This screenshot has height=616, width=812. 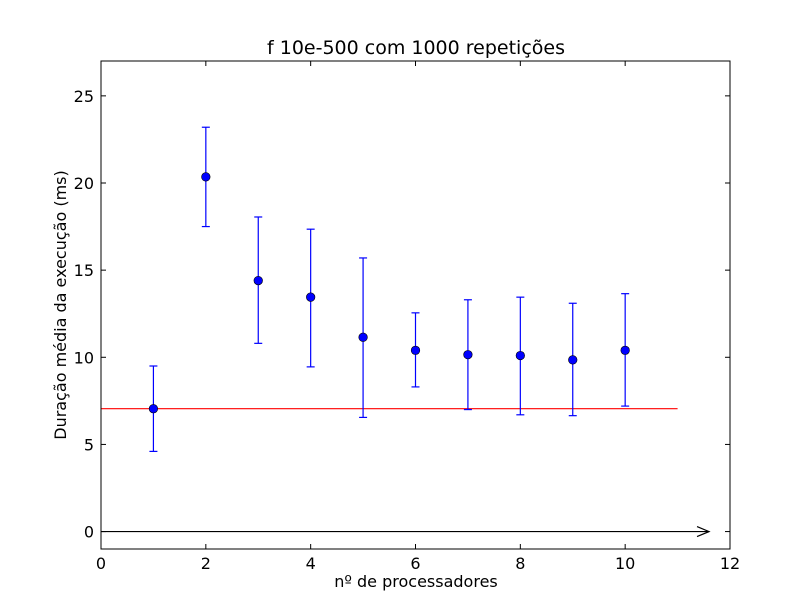 I want to click on x-axis-title: nº de processadores, so click(x=416, y=581).